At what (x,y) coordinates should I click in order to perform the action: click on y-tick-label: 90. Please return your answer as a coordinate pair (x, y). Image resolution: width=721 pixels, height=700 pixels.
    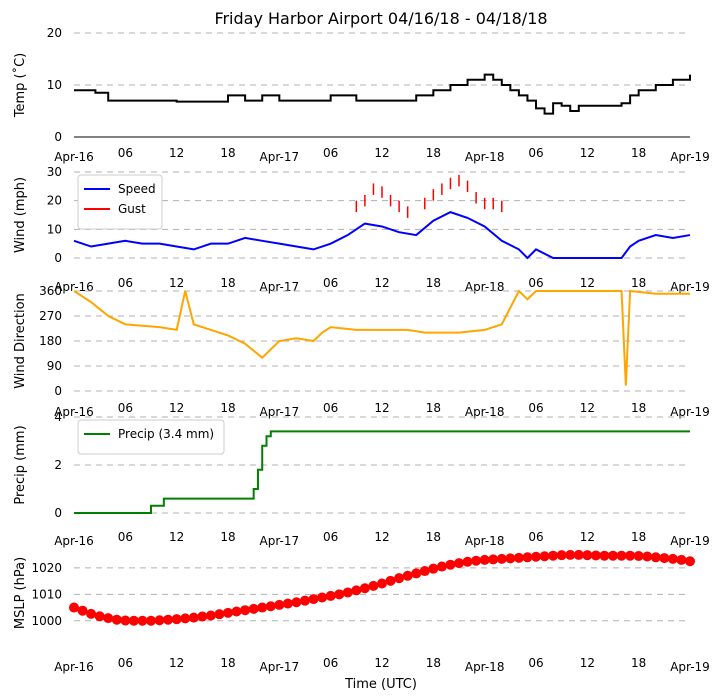
    Looking at the image, I should click on (54, 366).